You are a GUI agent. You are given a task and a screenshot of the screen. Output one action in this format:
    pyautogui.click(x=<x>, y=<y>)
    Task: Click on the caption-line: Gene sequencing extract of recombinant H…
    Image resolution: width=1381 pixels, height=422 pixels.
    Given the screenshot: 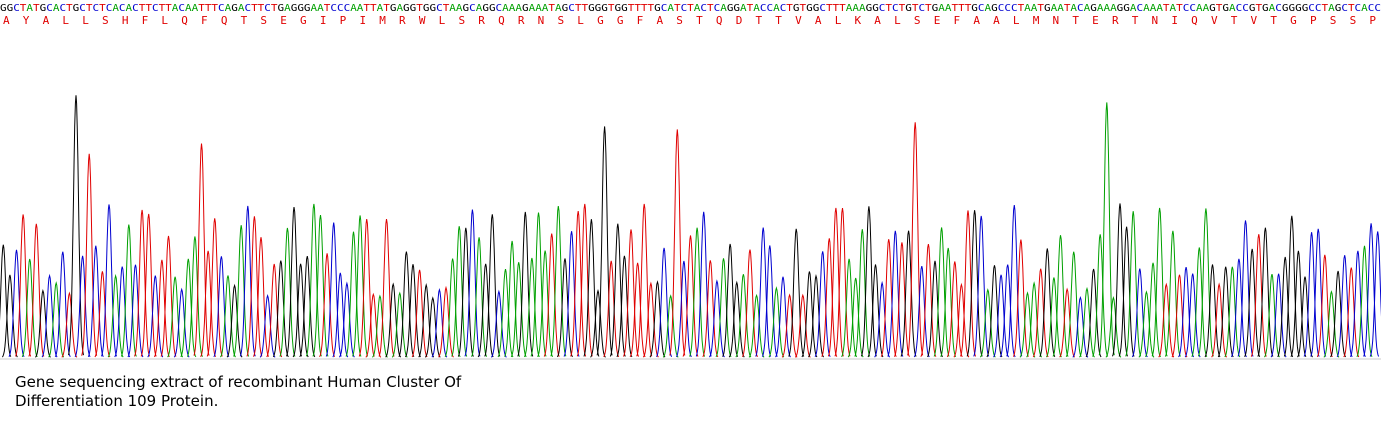 What is the action you would take?
    pyautogui.click(x=238, y=382)
    